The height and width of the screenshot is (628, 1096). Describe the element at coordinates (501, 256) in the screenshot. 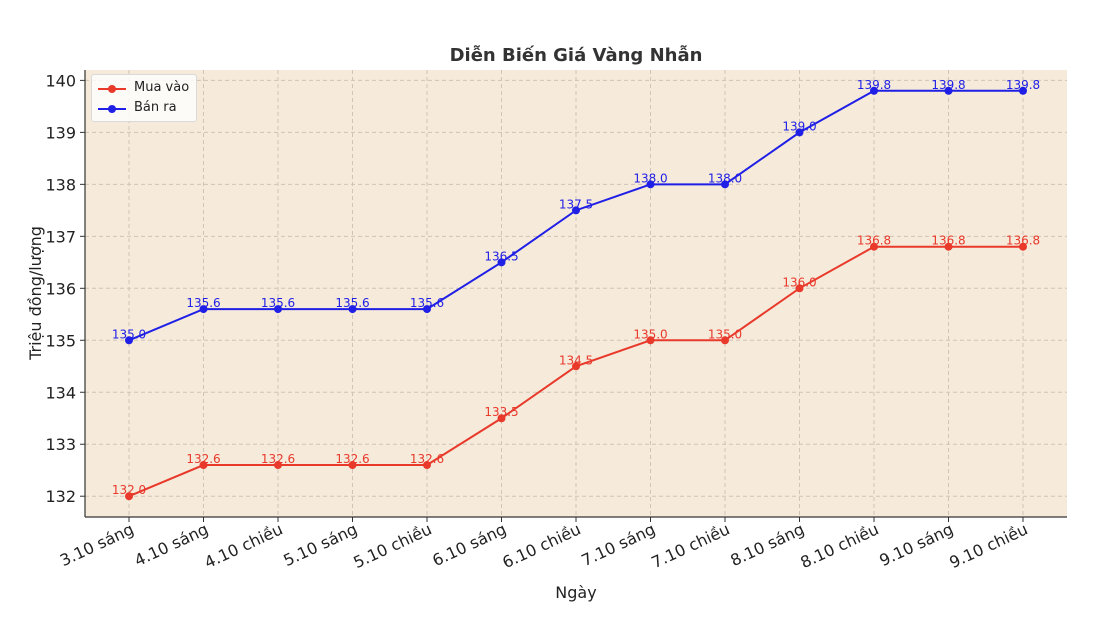

I see `data-label: 136.5` at that location.